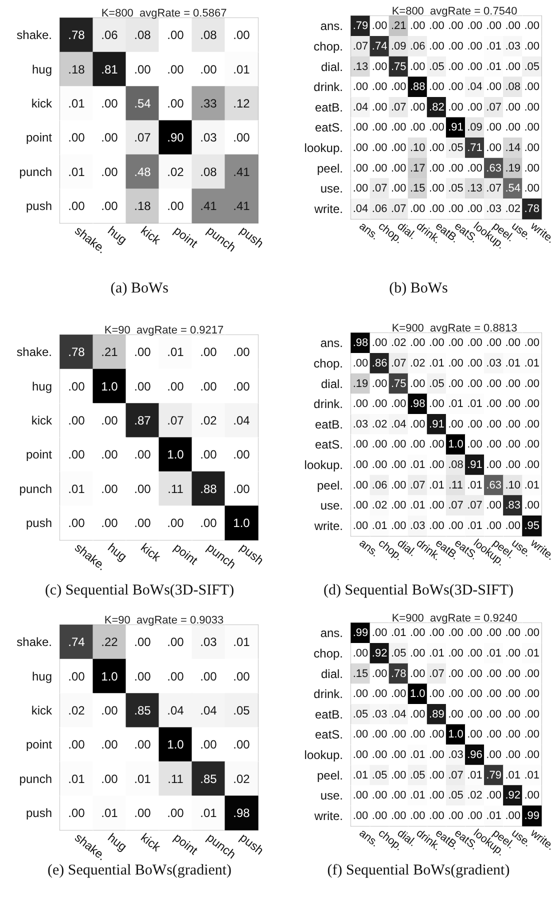 The image size is (558, 910). I want to click on data-label: 1.0, so click(241, 523).